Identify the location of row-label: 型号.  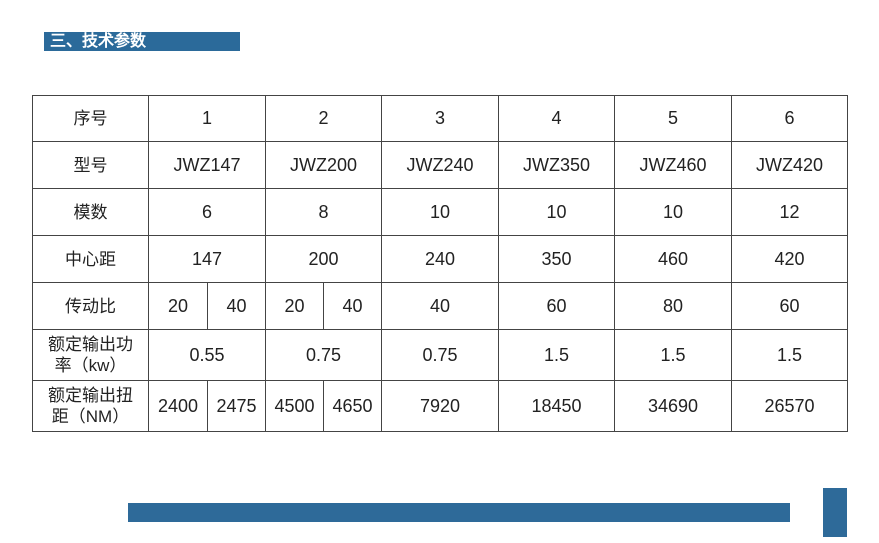
(90, 165).